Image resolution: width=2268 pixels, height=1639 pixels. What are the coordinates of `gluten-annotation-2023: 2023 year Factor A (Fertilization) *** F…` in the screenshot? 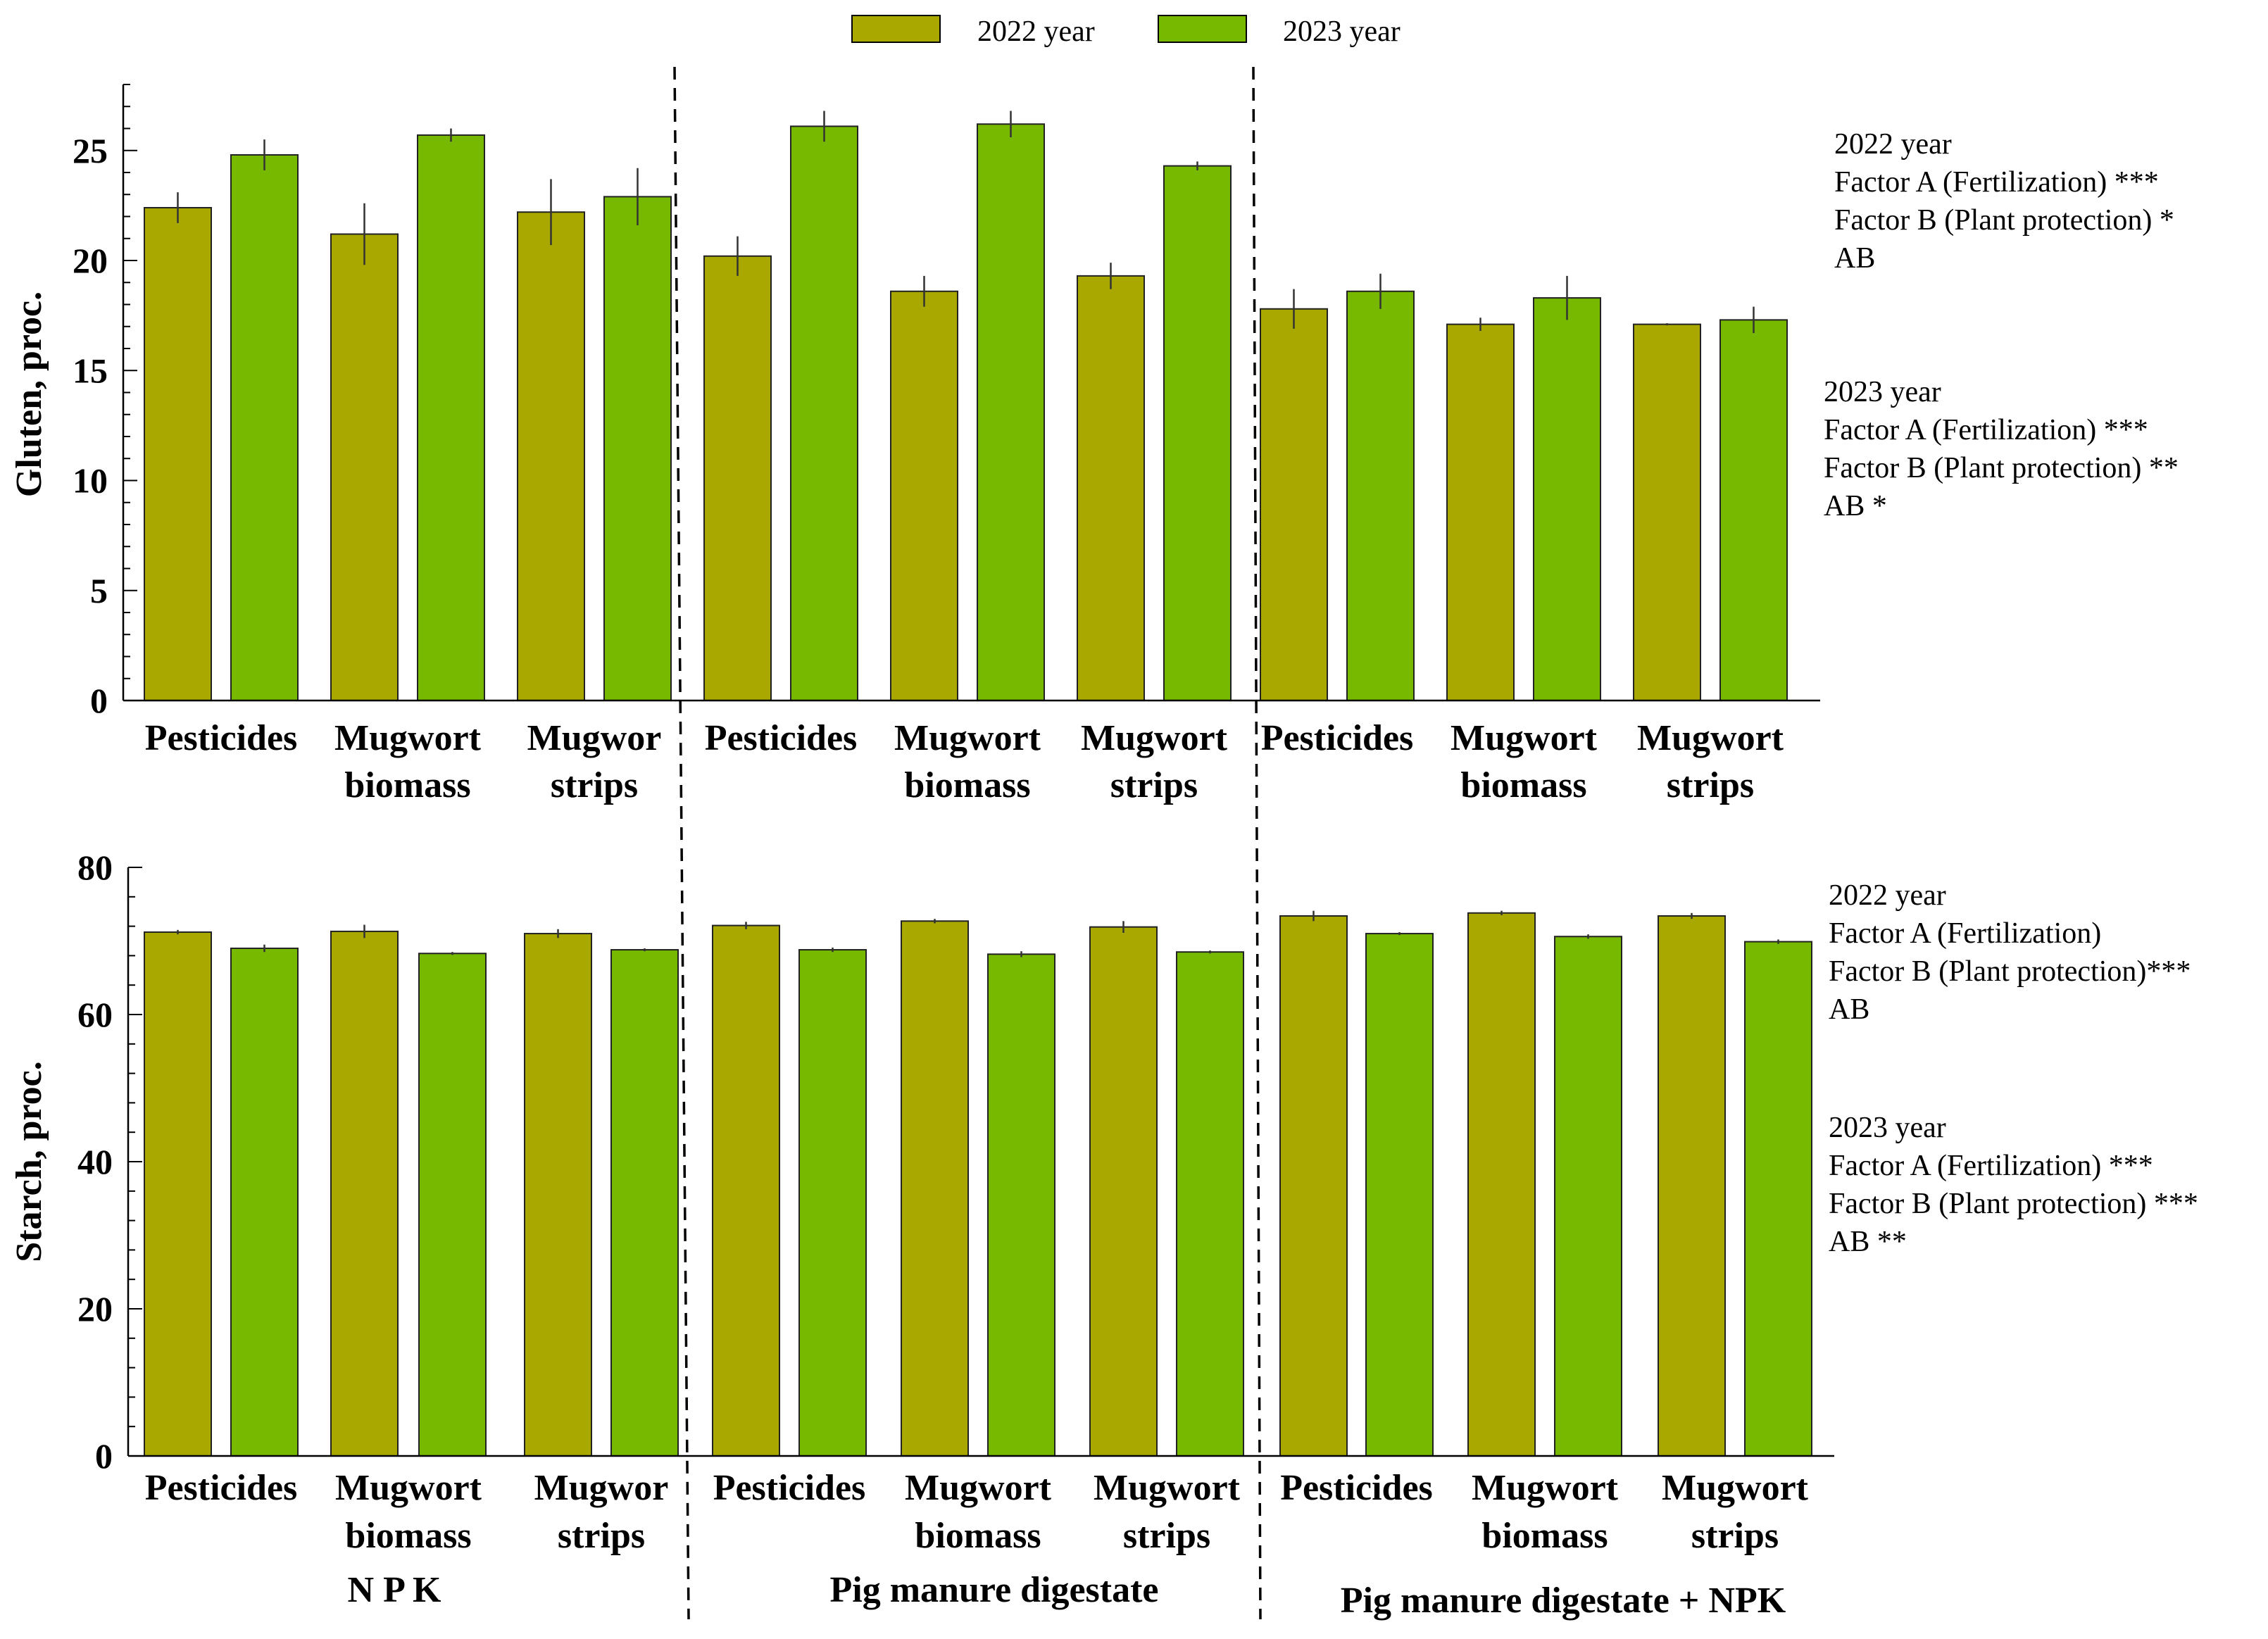 It's located at (2002, 449).